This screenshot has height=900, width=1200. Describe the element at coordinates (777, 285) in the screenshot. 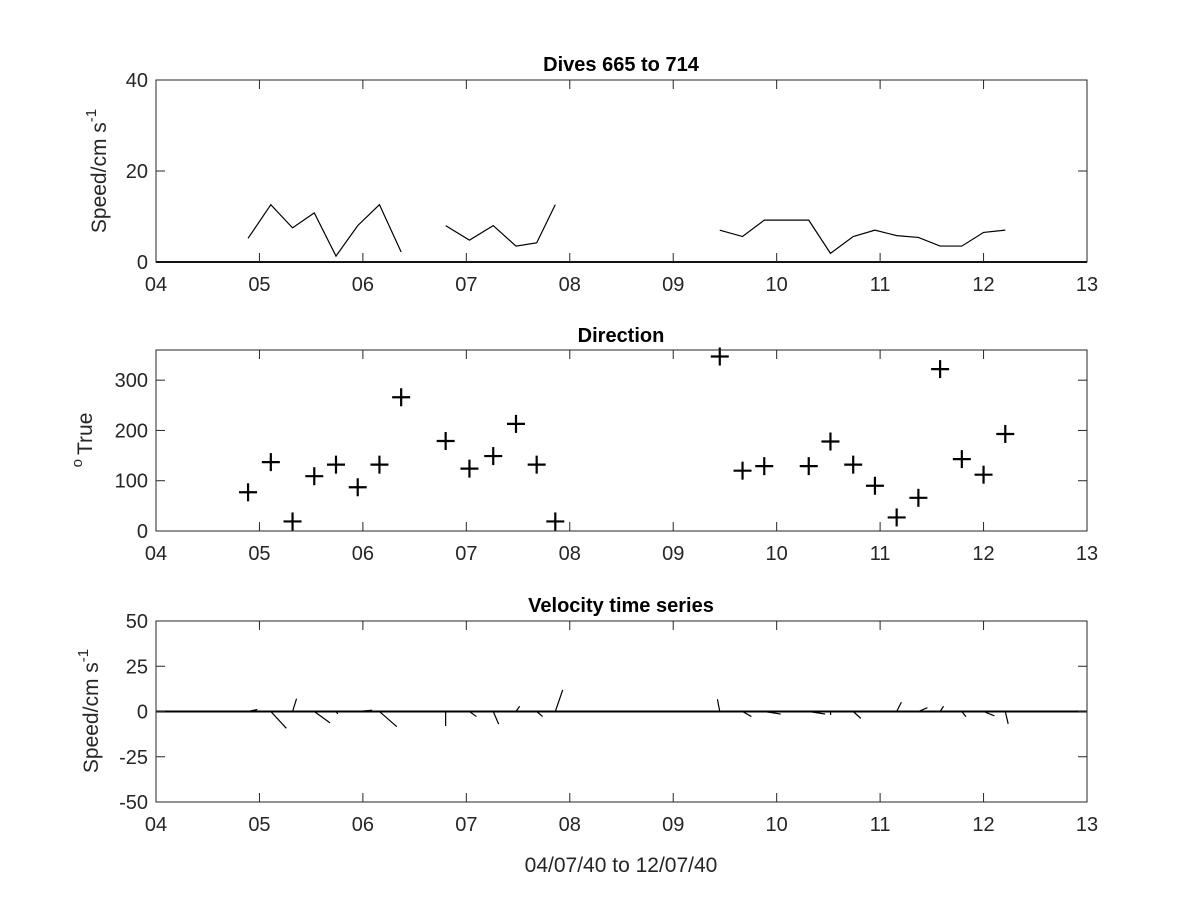

I see `speed-xtick-label: 10` at that location.